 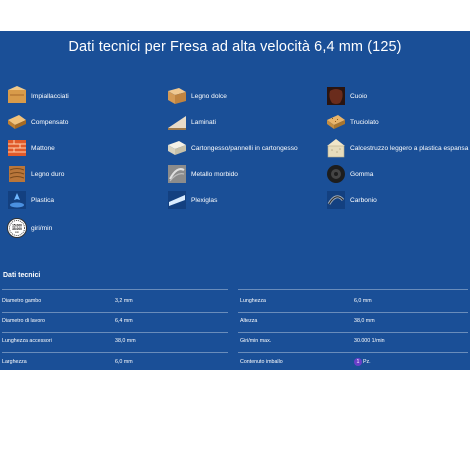 I want to click on soft-metal-icon, so click(x=177, y=174).